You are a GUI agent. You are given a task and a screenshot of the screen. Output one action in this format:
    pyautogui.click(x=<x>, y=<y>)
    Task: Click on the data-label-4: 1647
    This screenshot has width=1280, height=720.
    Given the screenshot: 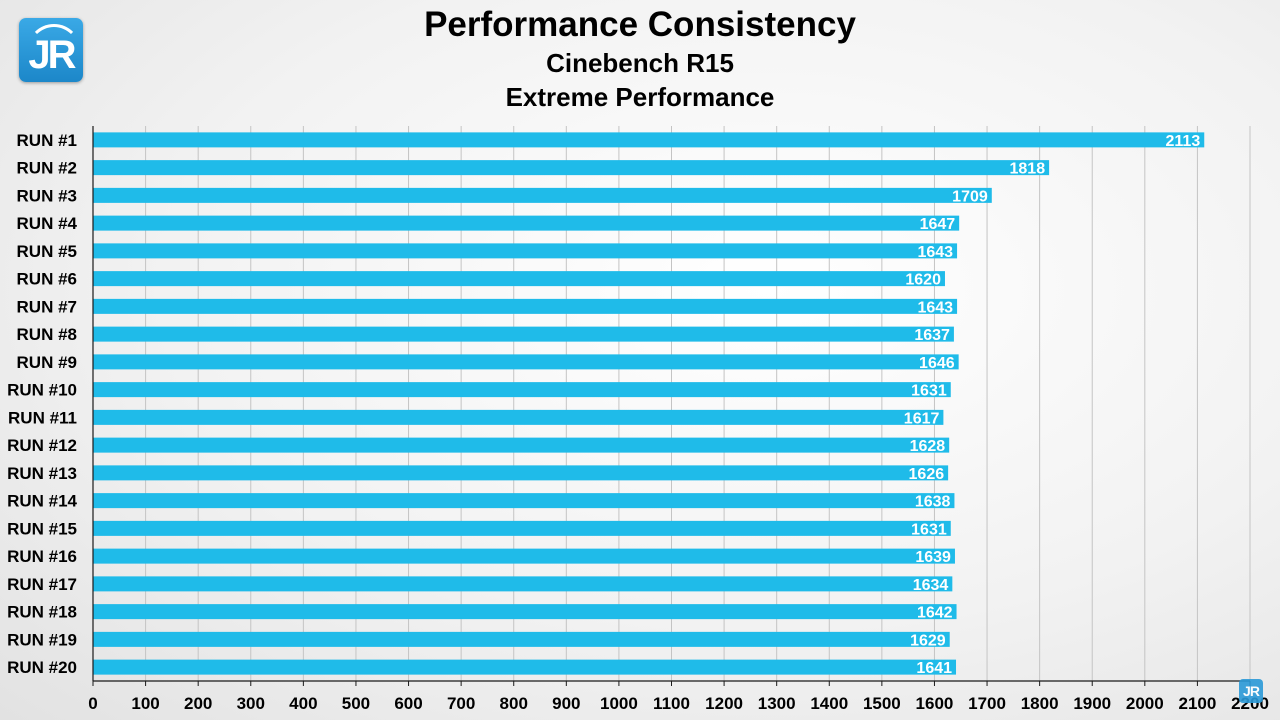 What is the action you would take?
    pyautogui.click(x=938, y=224)
    